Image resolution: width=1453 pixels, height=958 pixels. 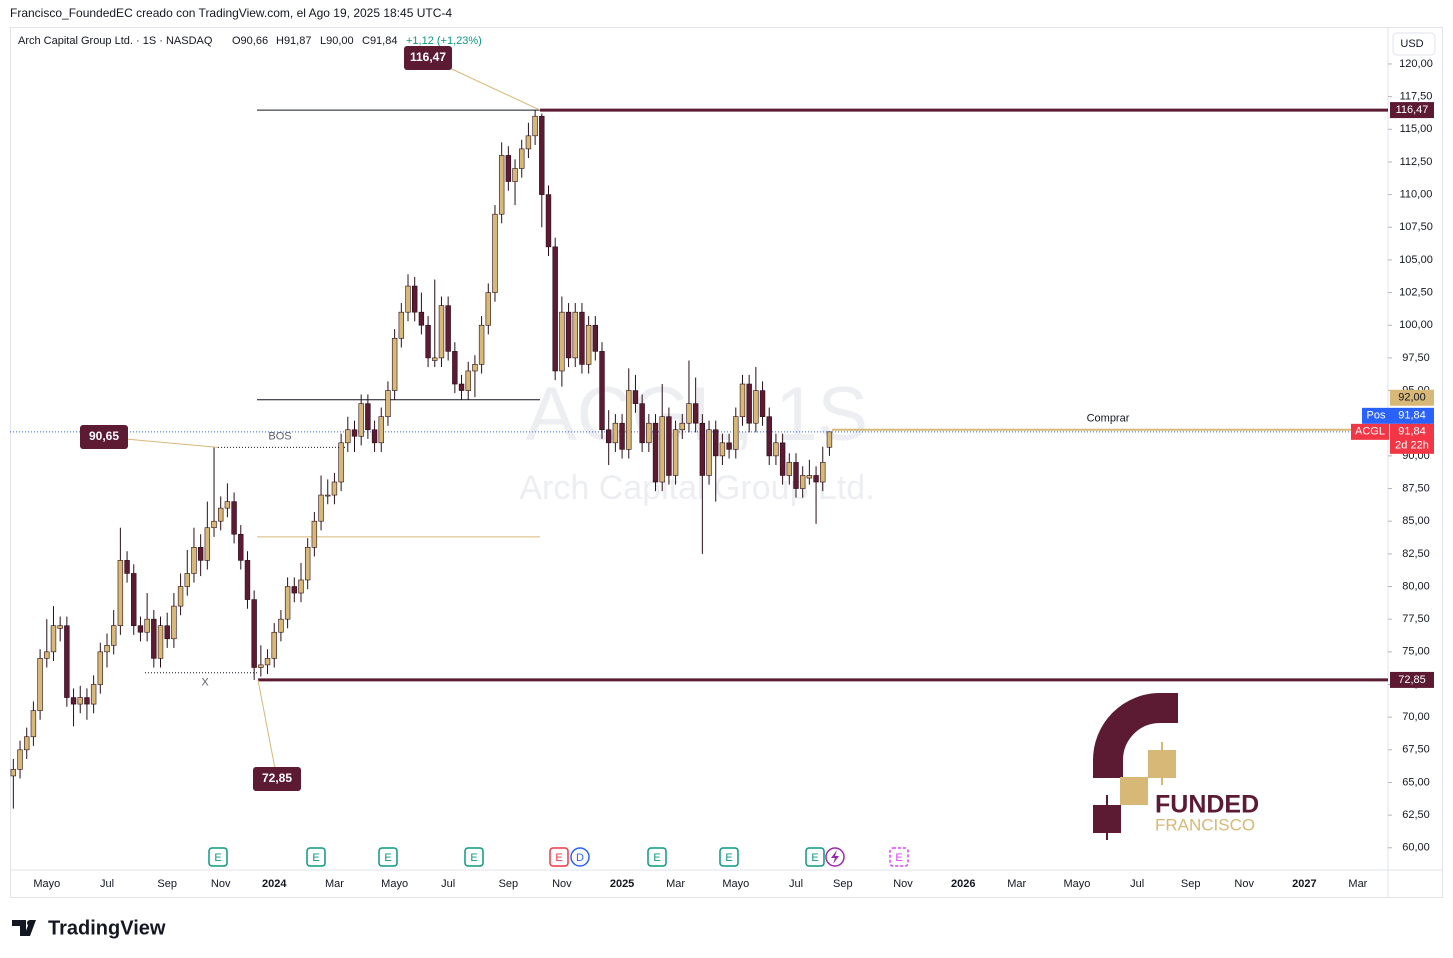 What do you see at coordinates (1416, 162) in the screenshot?
I see `y-tick-label: 112,50` at bounding box center [1416, 162].